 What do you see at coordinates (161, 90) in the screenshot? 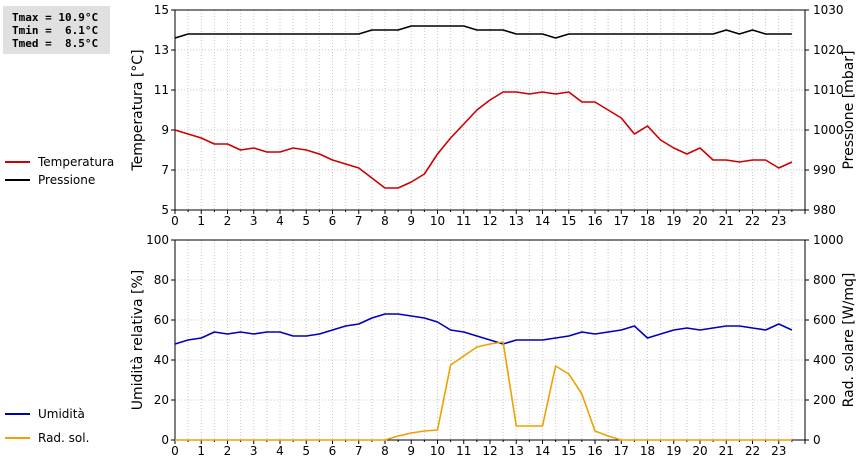
I see `y-left-tick-label: 11` at bounding box center [161, 90].